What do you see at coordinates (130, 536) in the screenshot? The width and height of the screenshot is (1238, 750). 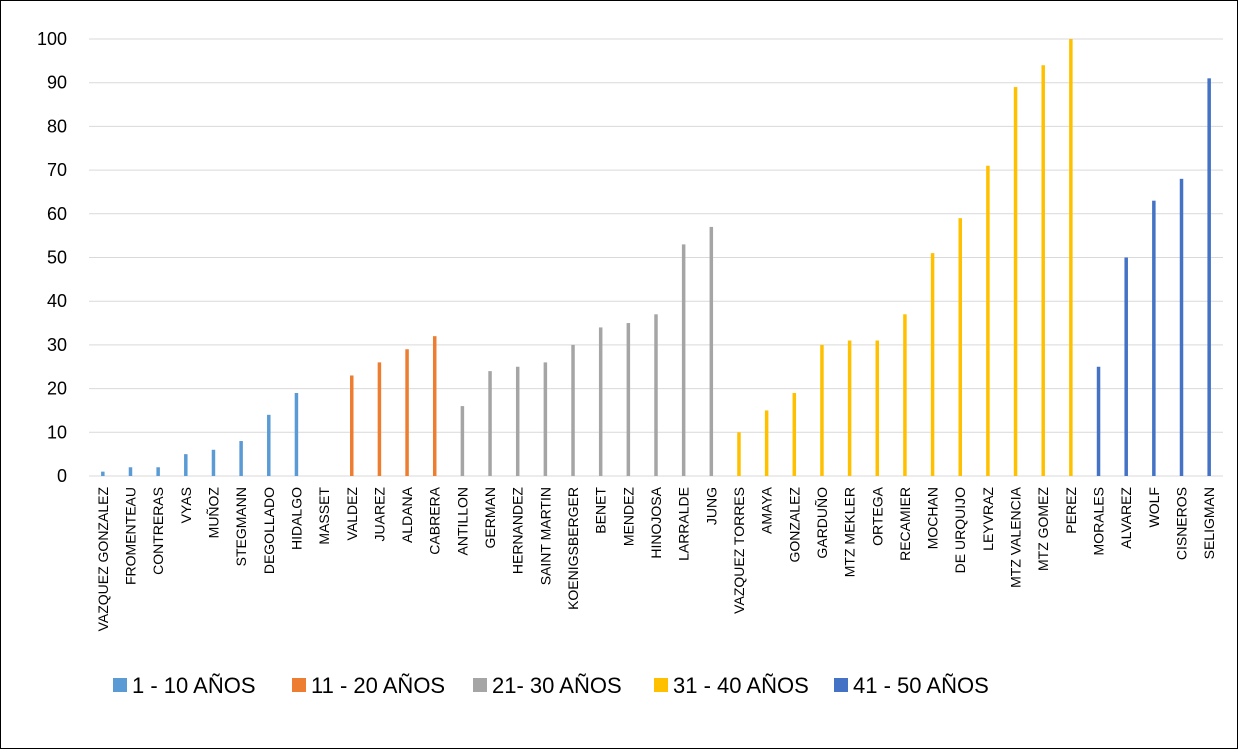 I see `x-tick-label: FROMENTEAU` at bounding box center [130, 536].